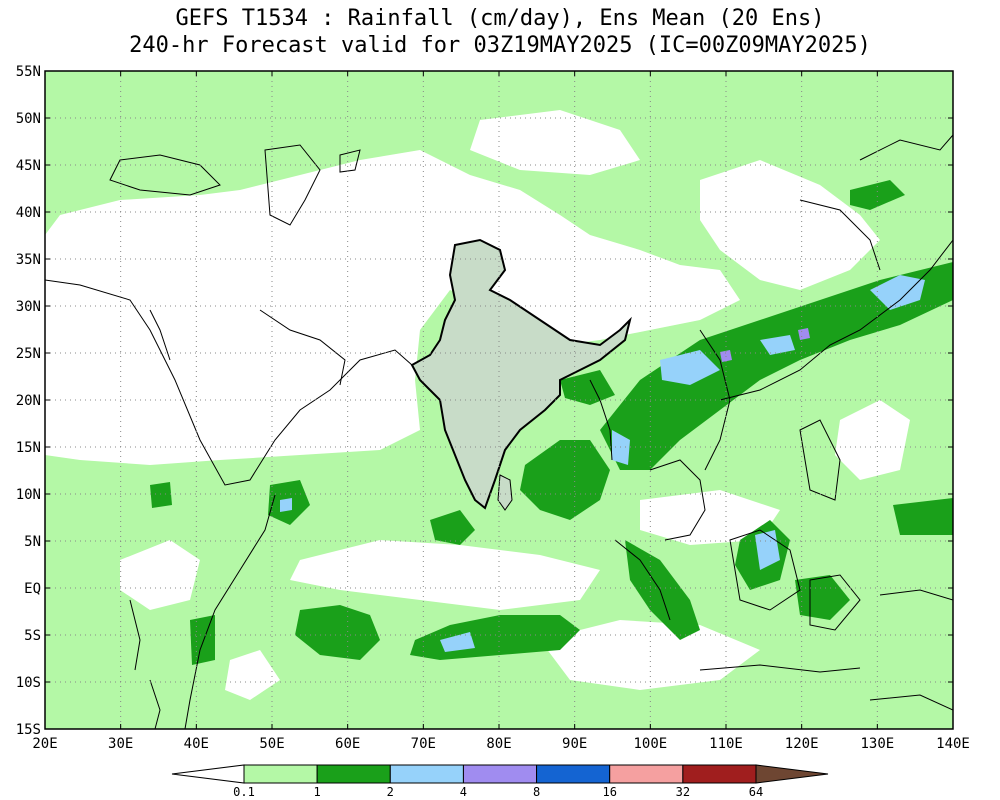 This screenshot has width=1000, height=800. Describe the element at coordinates (390, 792) in the screenshot. I see `legend-label: 2` at that location.